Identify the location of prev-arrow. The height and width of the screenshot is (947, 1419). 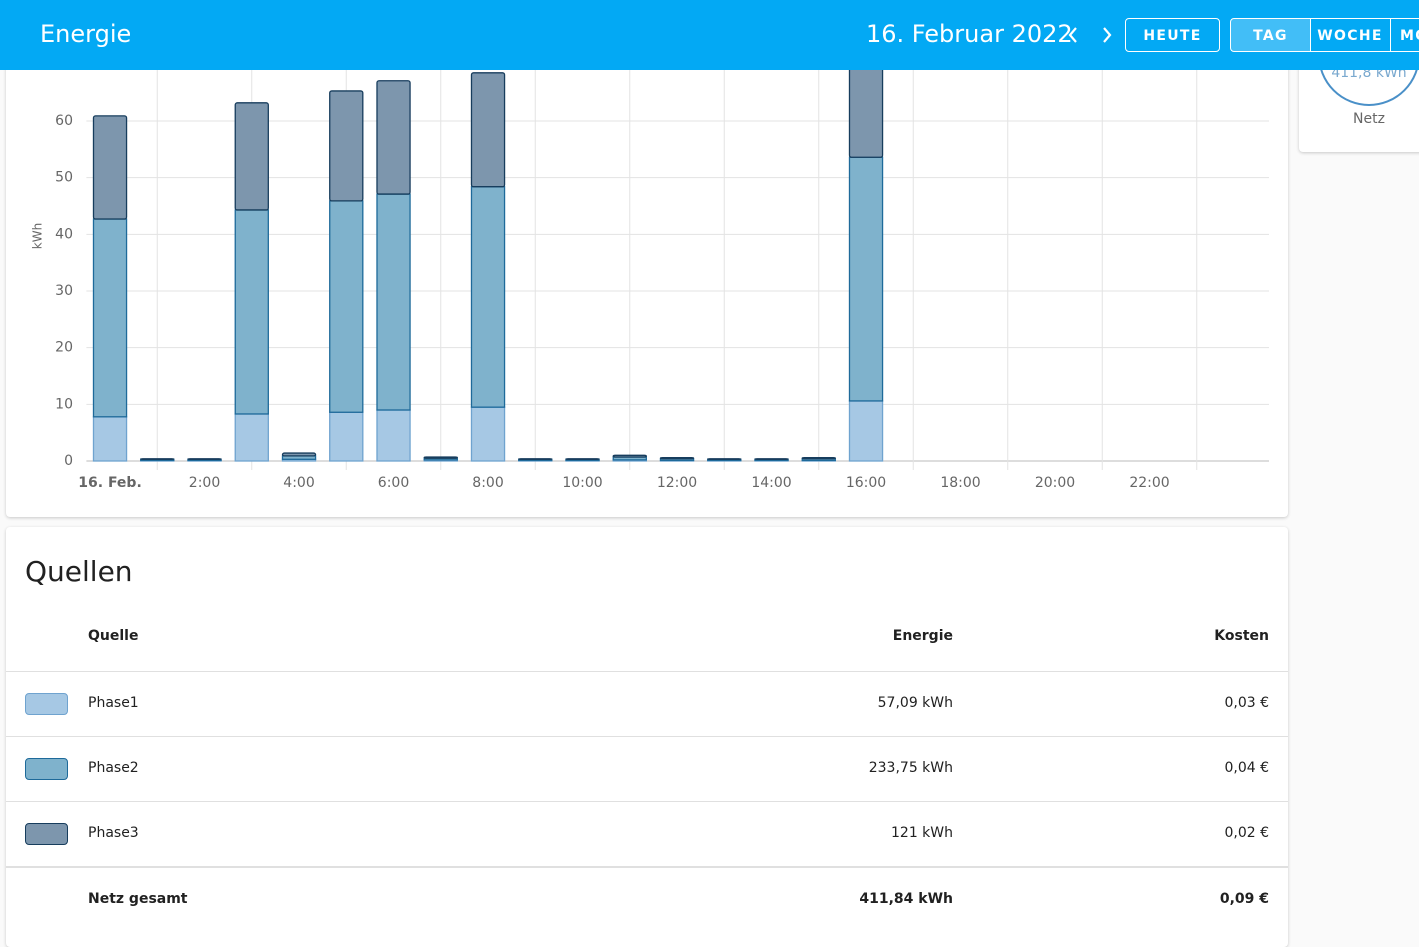
(1072, 35).